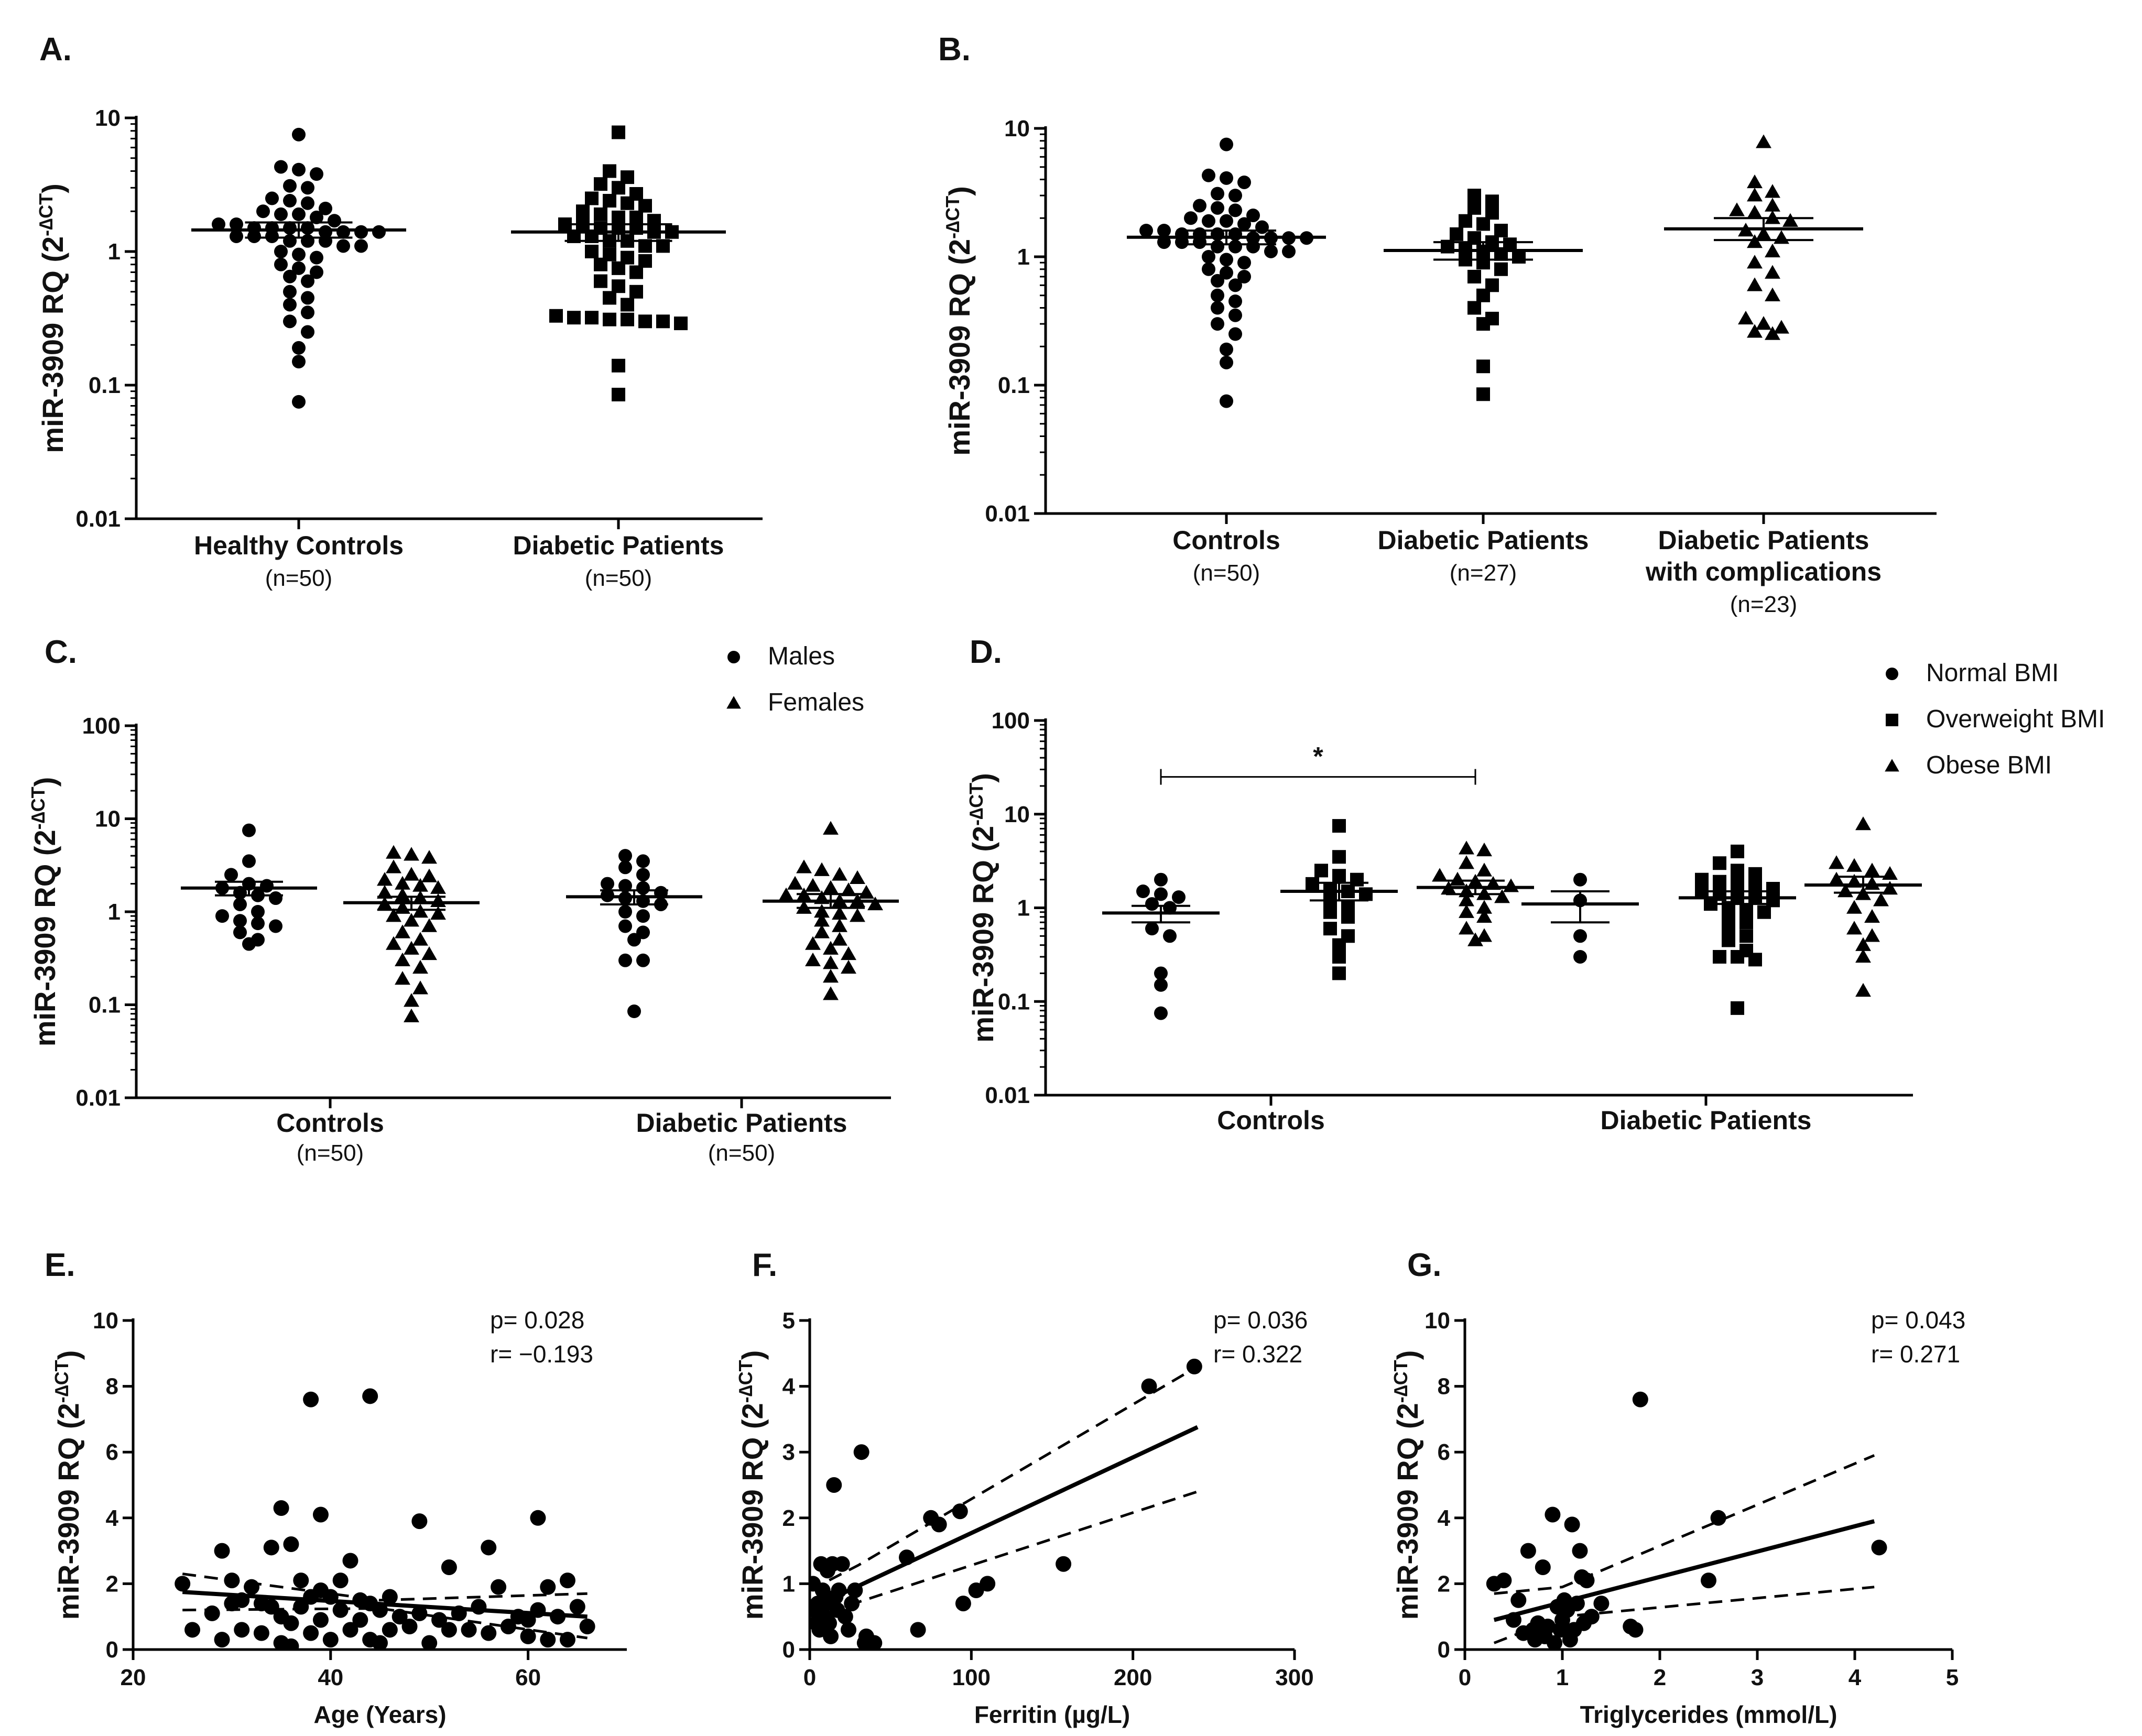 This screenshot has width=2142, height=1736. I want to click on y-tick-label-E: 6, so click(112, 1452).